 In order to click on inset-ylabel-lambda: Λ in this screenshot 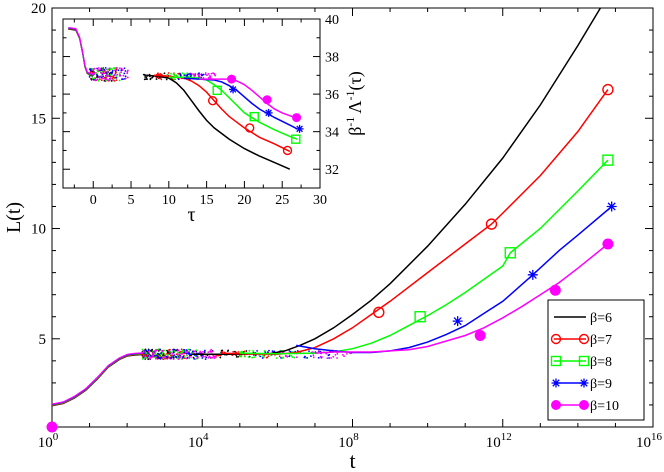, I will do `click(355, 107)`.